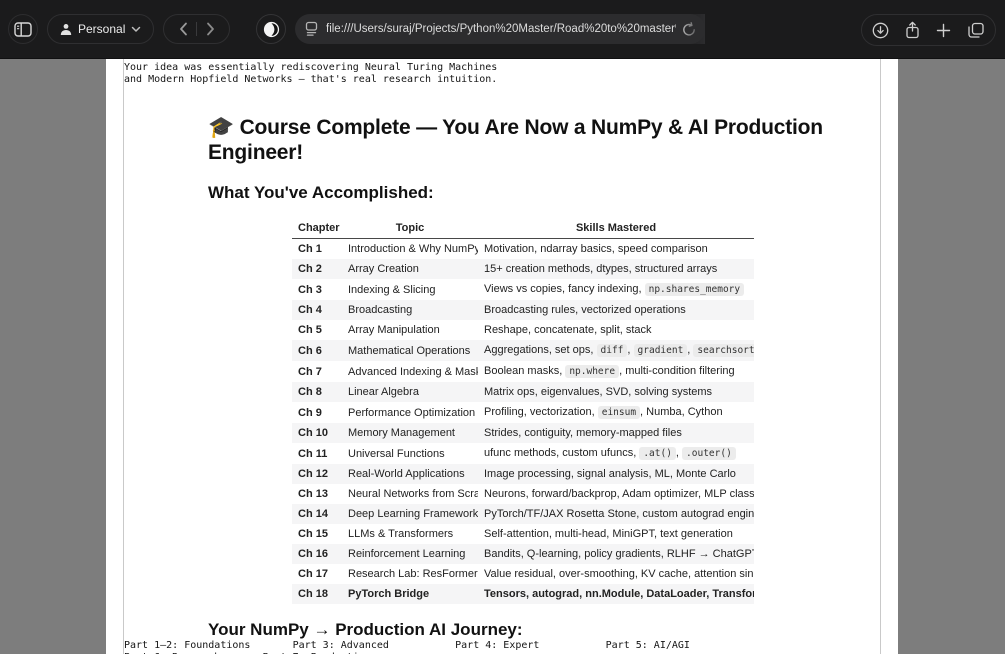 This screenshot has height=654, width=1005. Describe the element at coordinates (392, 289) in the screenshot. I see `topic-cell: Indexing & Slicing` at that location.